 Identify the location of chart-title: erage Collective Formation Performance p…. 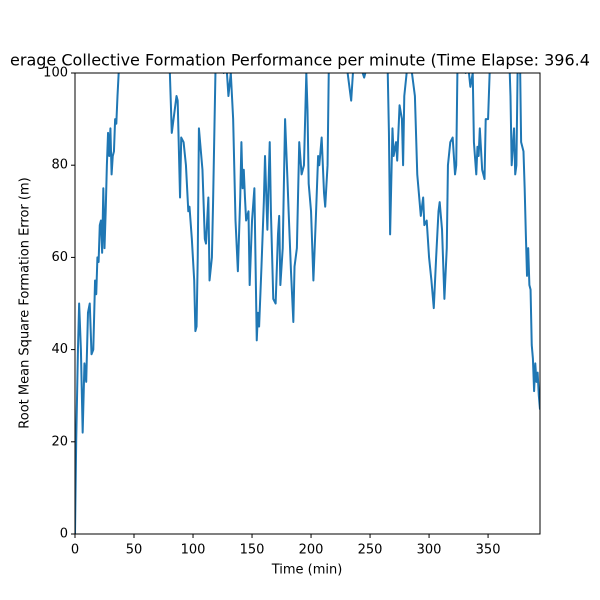
(300, 60).